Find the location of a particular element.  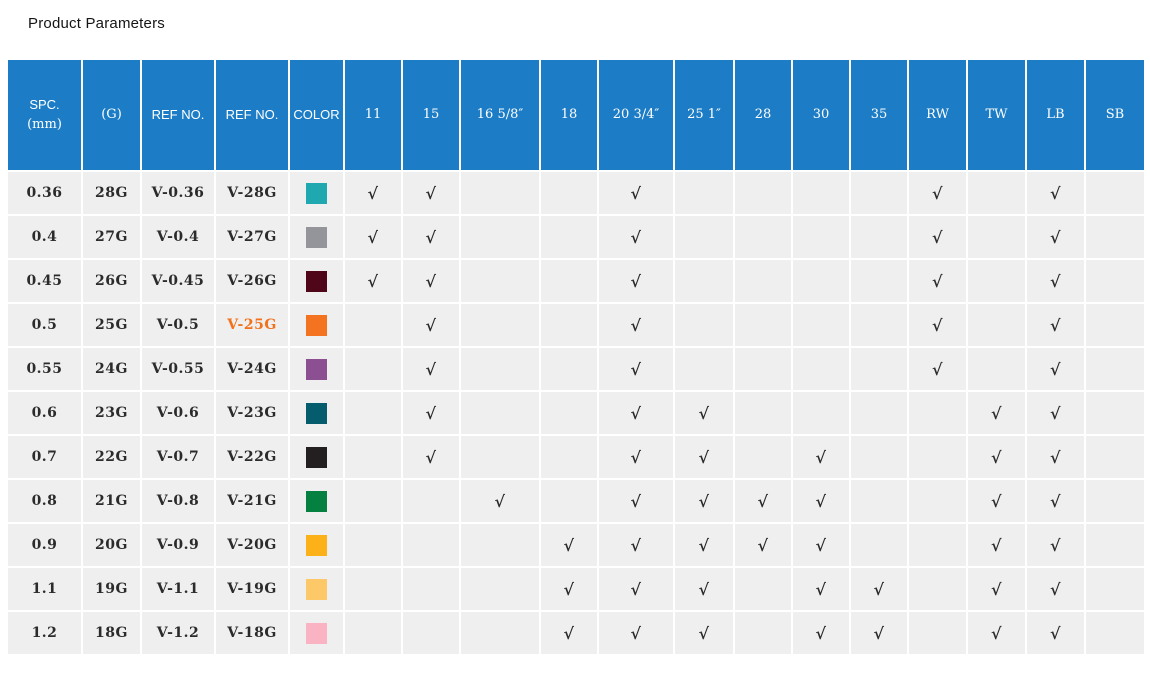

cell-ref-no-1: V-0.45 is located at coordinates (178, 281).